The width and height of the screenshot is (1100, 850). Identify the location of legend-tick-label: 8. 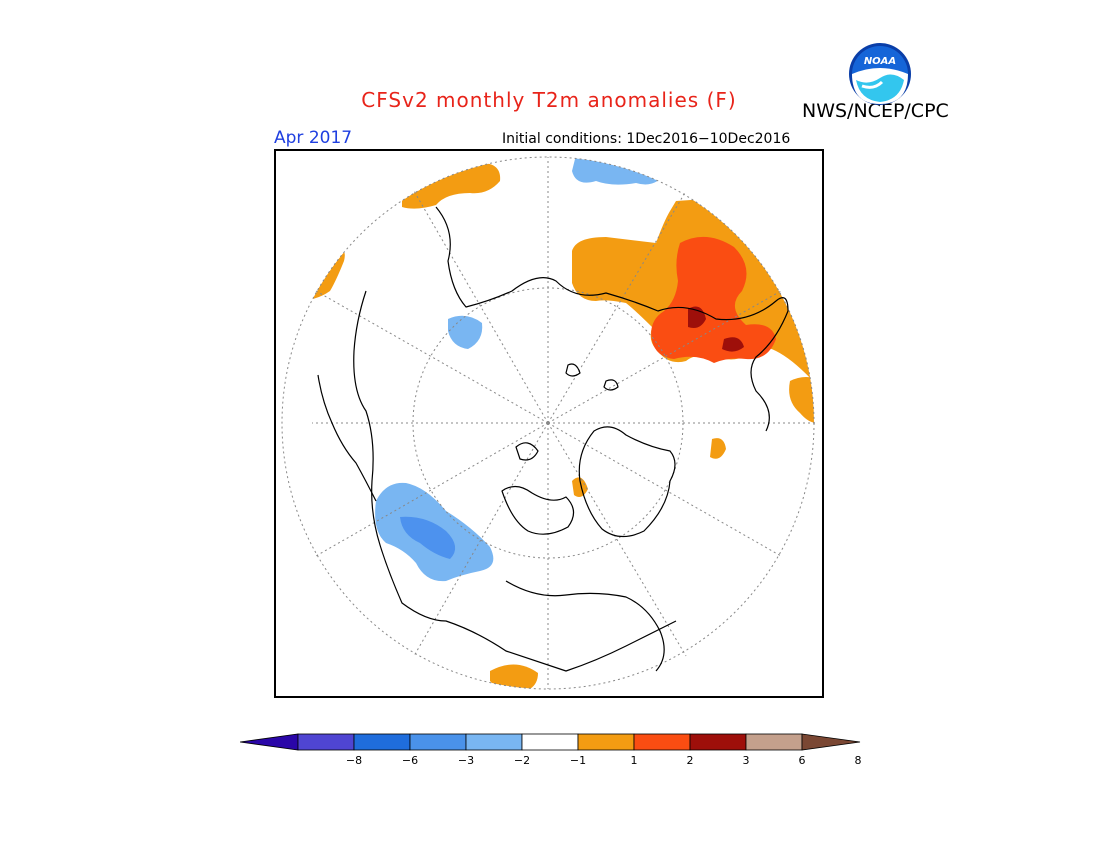
(858, 760).